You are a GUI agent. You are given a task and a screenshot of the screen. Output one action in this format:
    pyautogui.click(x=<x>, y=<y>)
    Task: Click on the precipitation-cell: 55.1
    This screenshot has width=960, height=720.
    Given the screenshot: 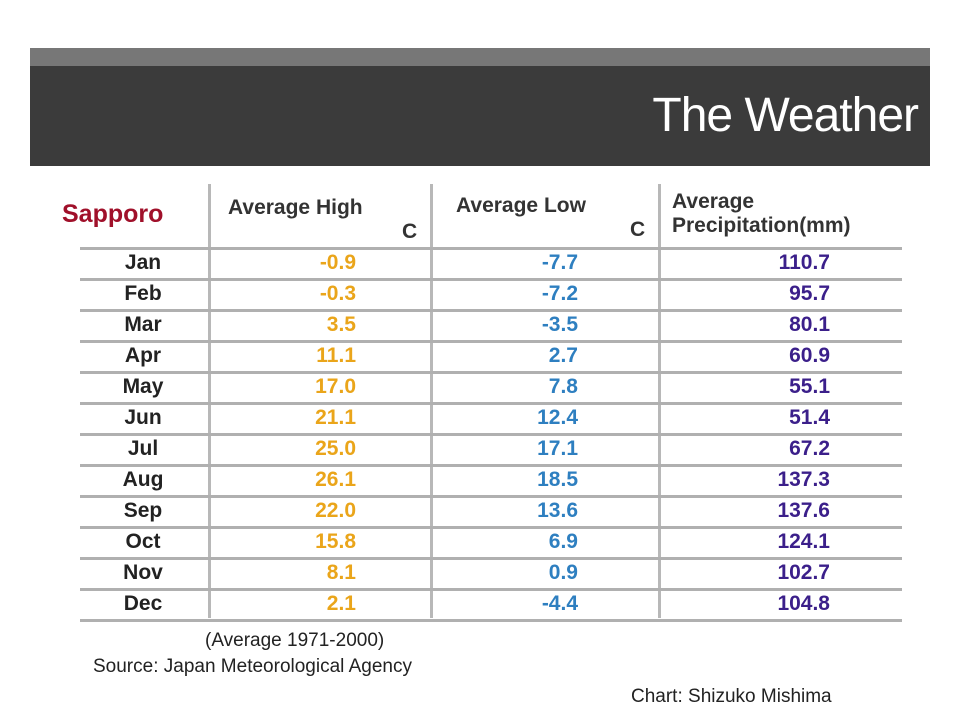 What is the action you would take?
    pyautogui.click(x=809, y=386)
    